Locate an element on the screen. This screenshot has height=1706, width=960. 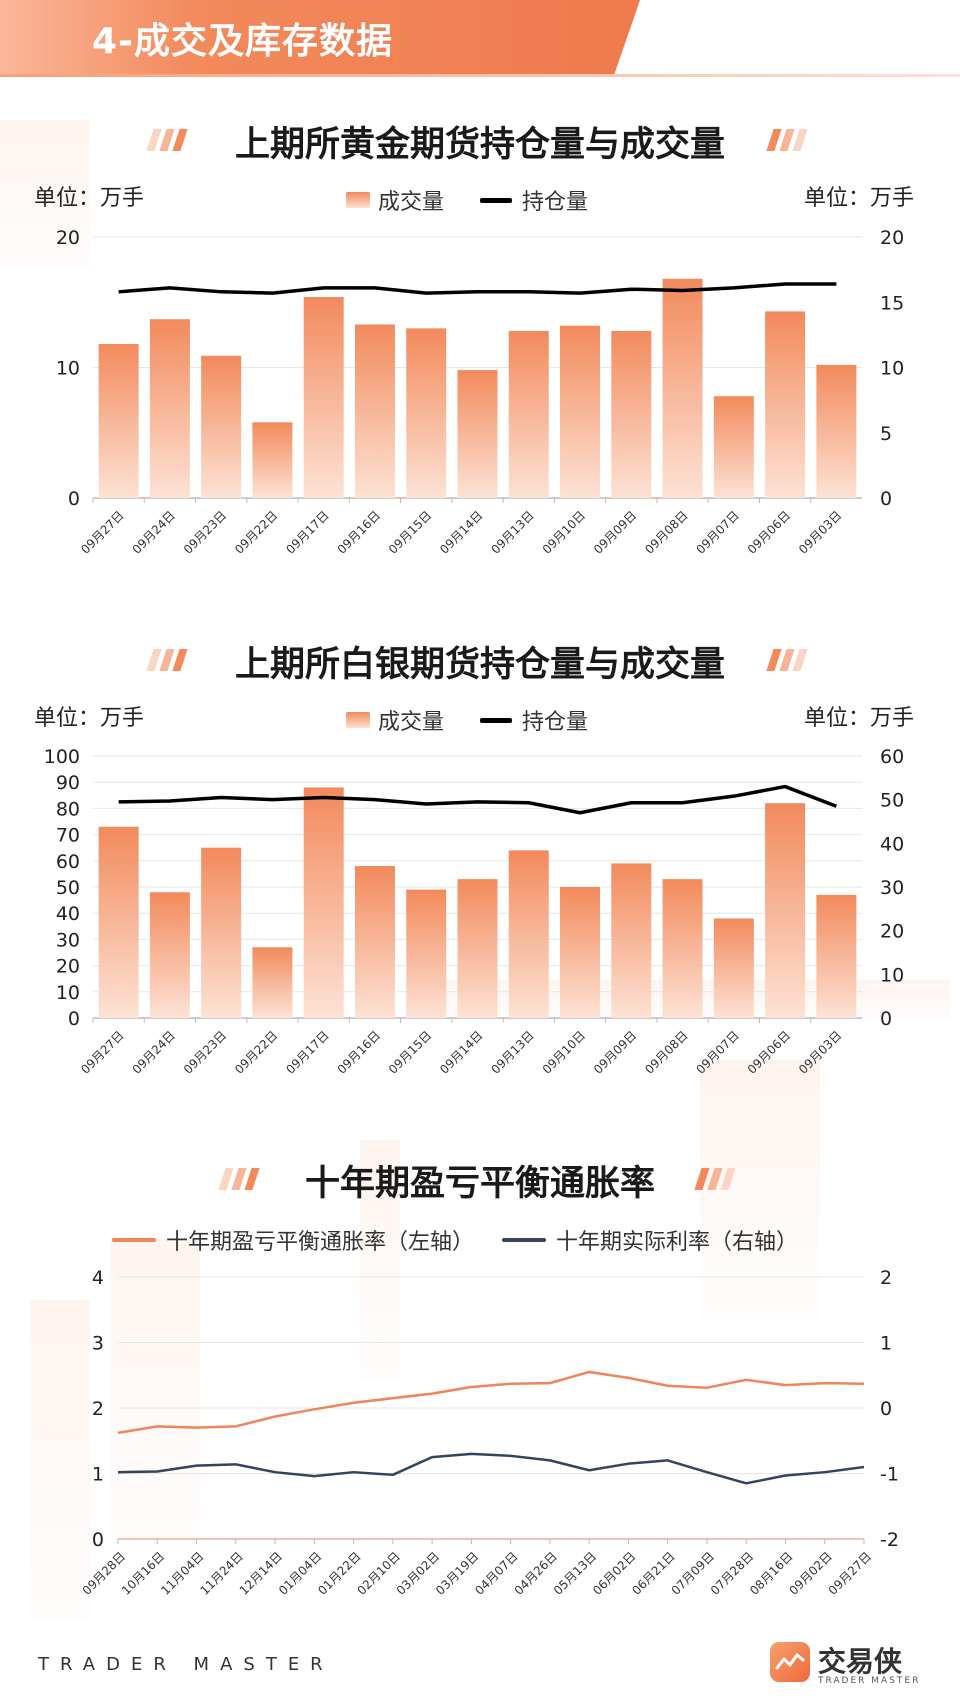
y-tick-right: -1 is located at coordinates (889, 1475).